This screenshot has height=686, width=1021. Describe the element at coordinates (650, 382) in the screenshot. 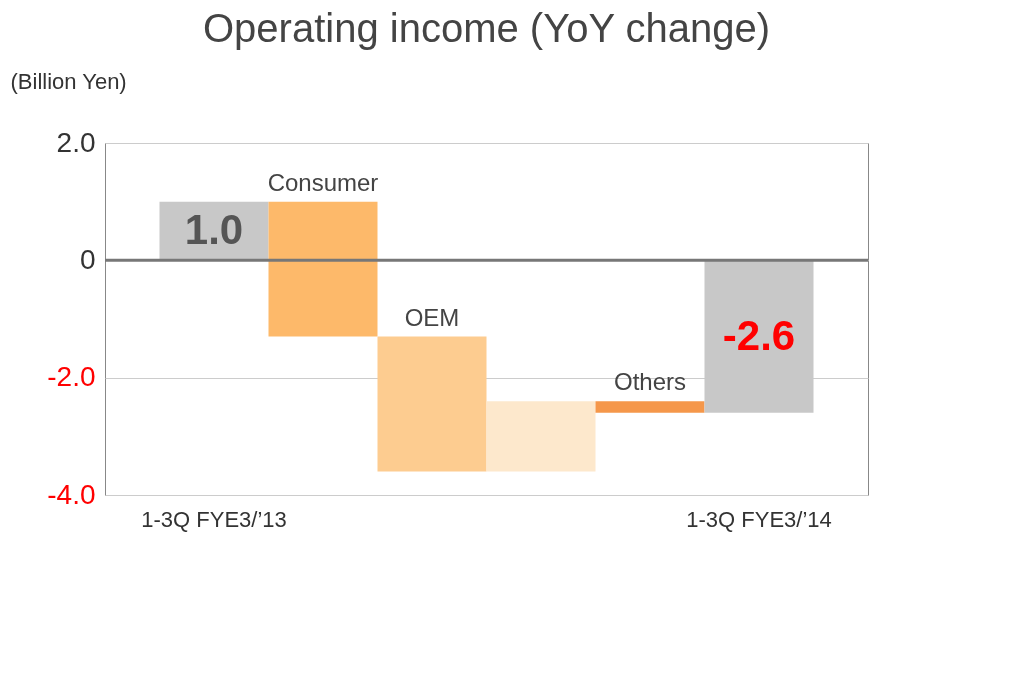

I see `x-tick-label: Others` at that location.